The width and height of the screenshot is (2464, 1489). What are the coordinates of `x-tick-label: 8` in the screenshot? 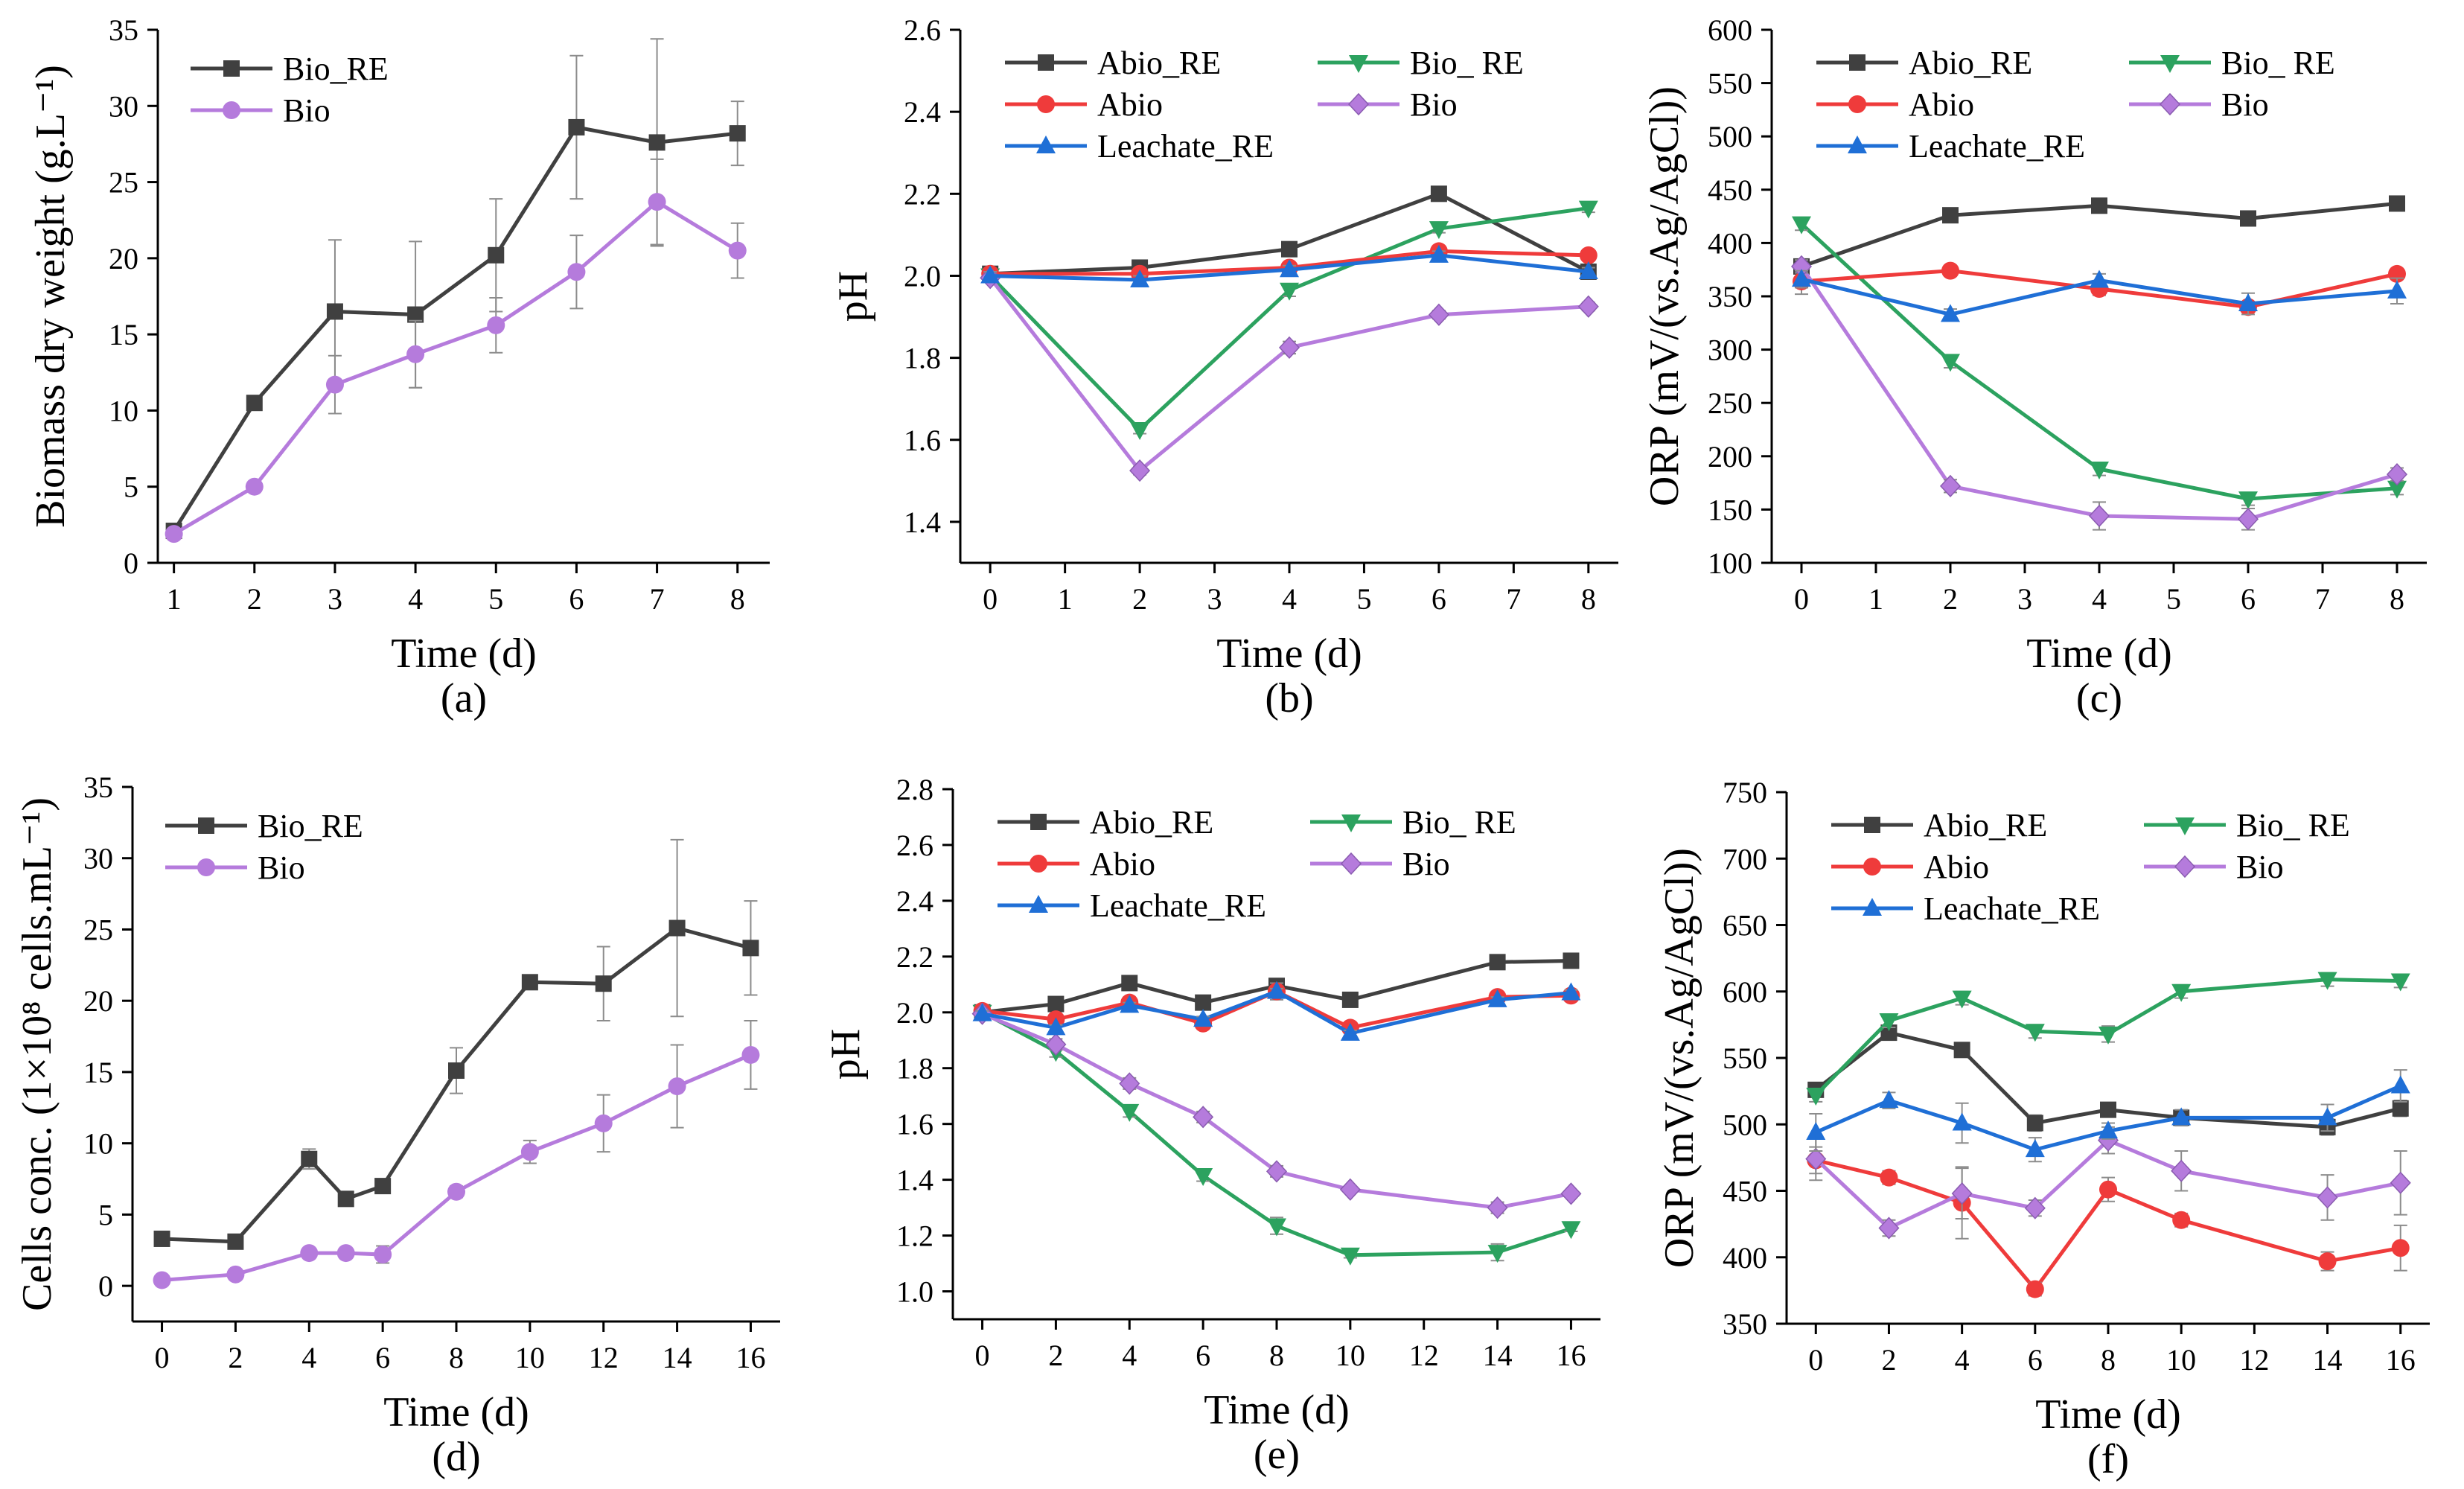 It's located at (737, 599).